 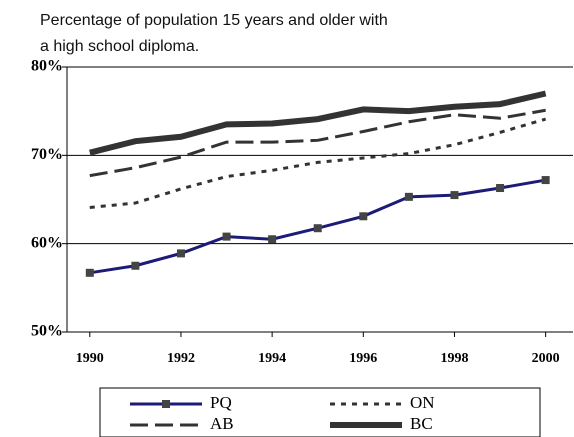 What do you see at coordinates (421, 423) in the screenshot?
I see `legend-label: BC` at bounding box center [421, 423].